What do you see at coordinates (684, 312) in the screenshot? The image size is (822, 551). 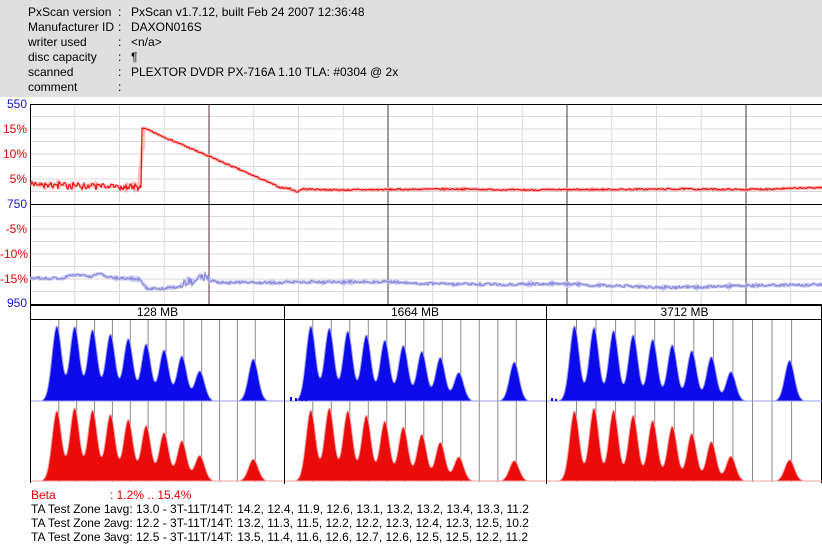 I see `zone-label-3: 3712 MB` at bounding box center [684, 312].